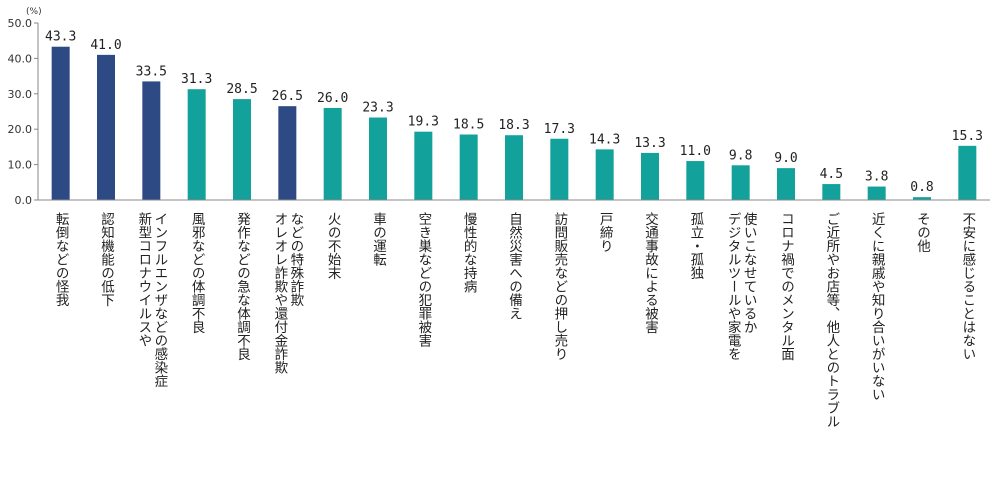 The width and height of the screenshot is (1000, 491). I want to click on category-label-line: 孤立・孤独, so click(695, 246).